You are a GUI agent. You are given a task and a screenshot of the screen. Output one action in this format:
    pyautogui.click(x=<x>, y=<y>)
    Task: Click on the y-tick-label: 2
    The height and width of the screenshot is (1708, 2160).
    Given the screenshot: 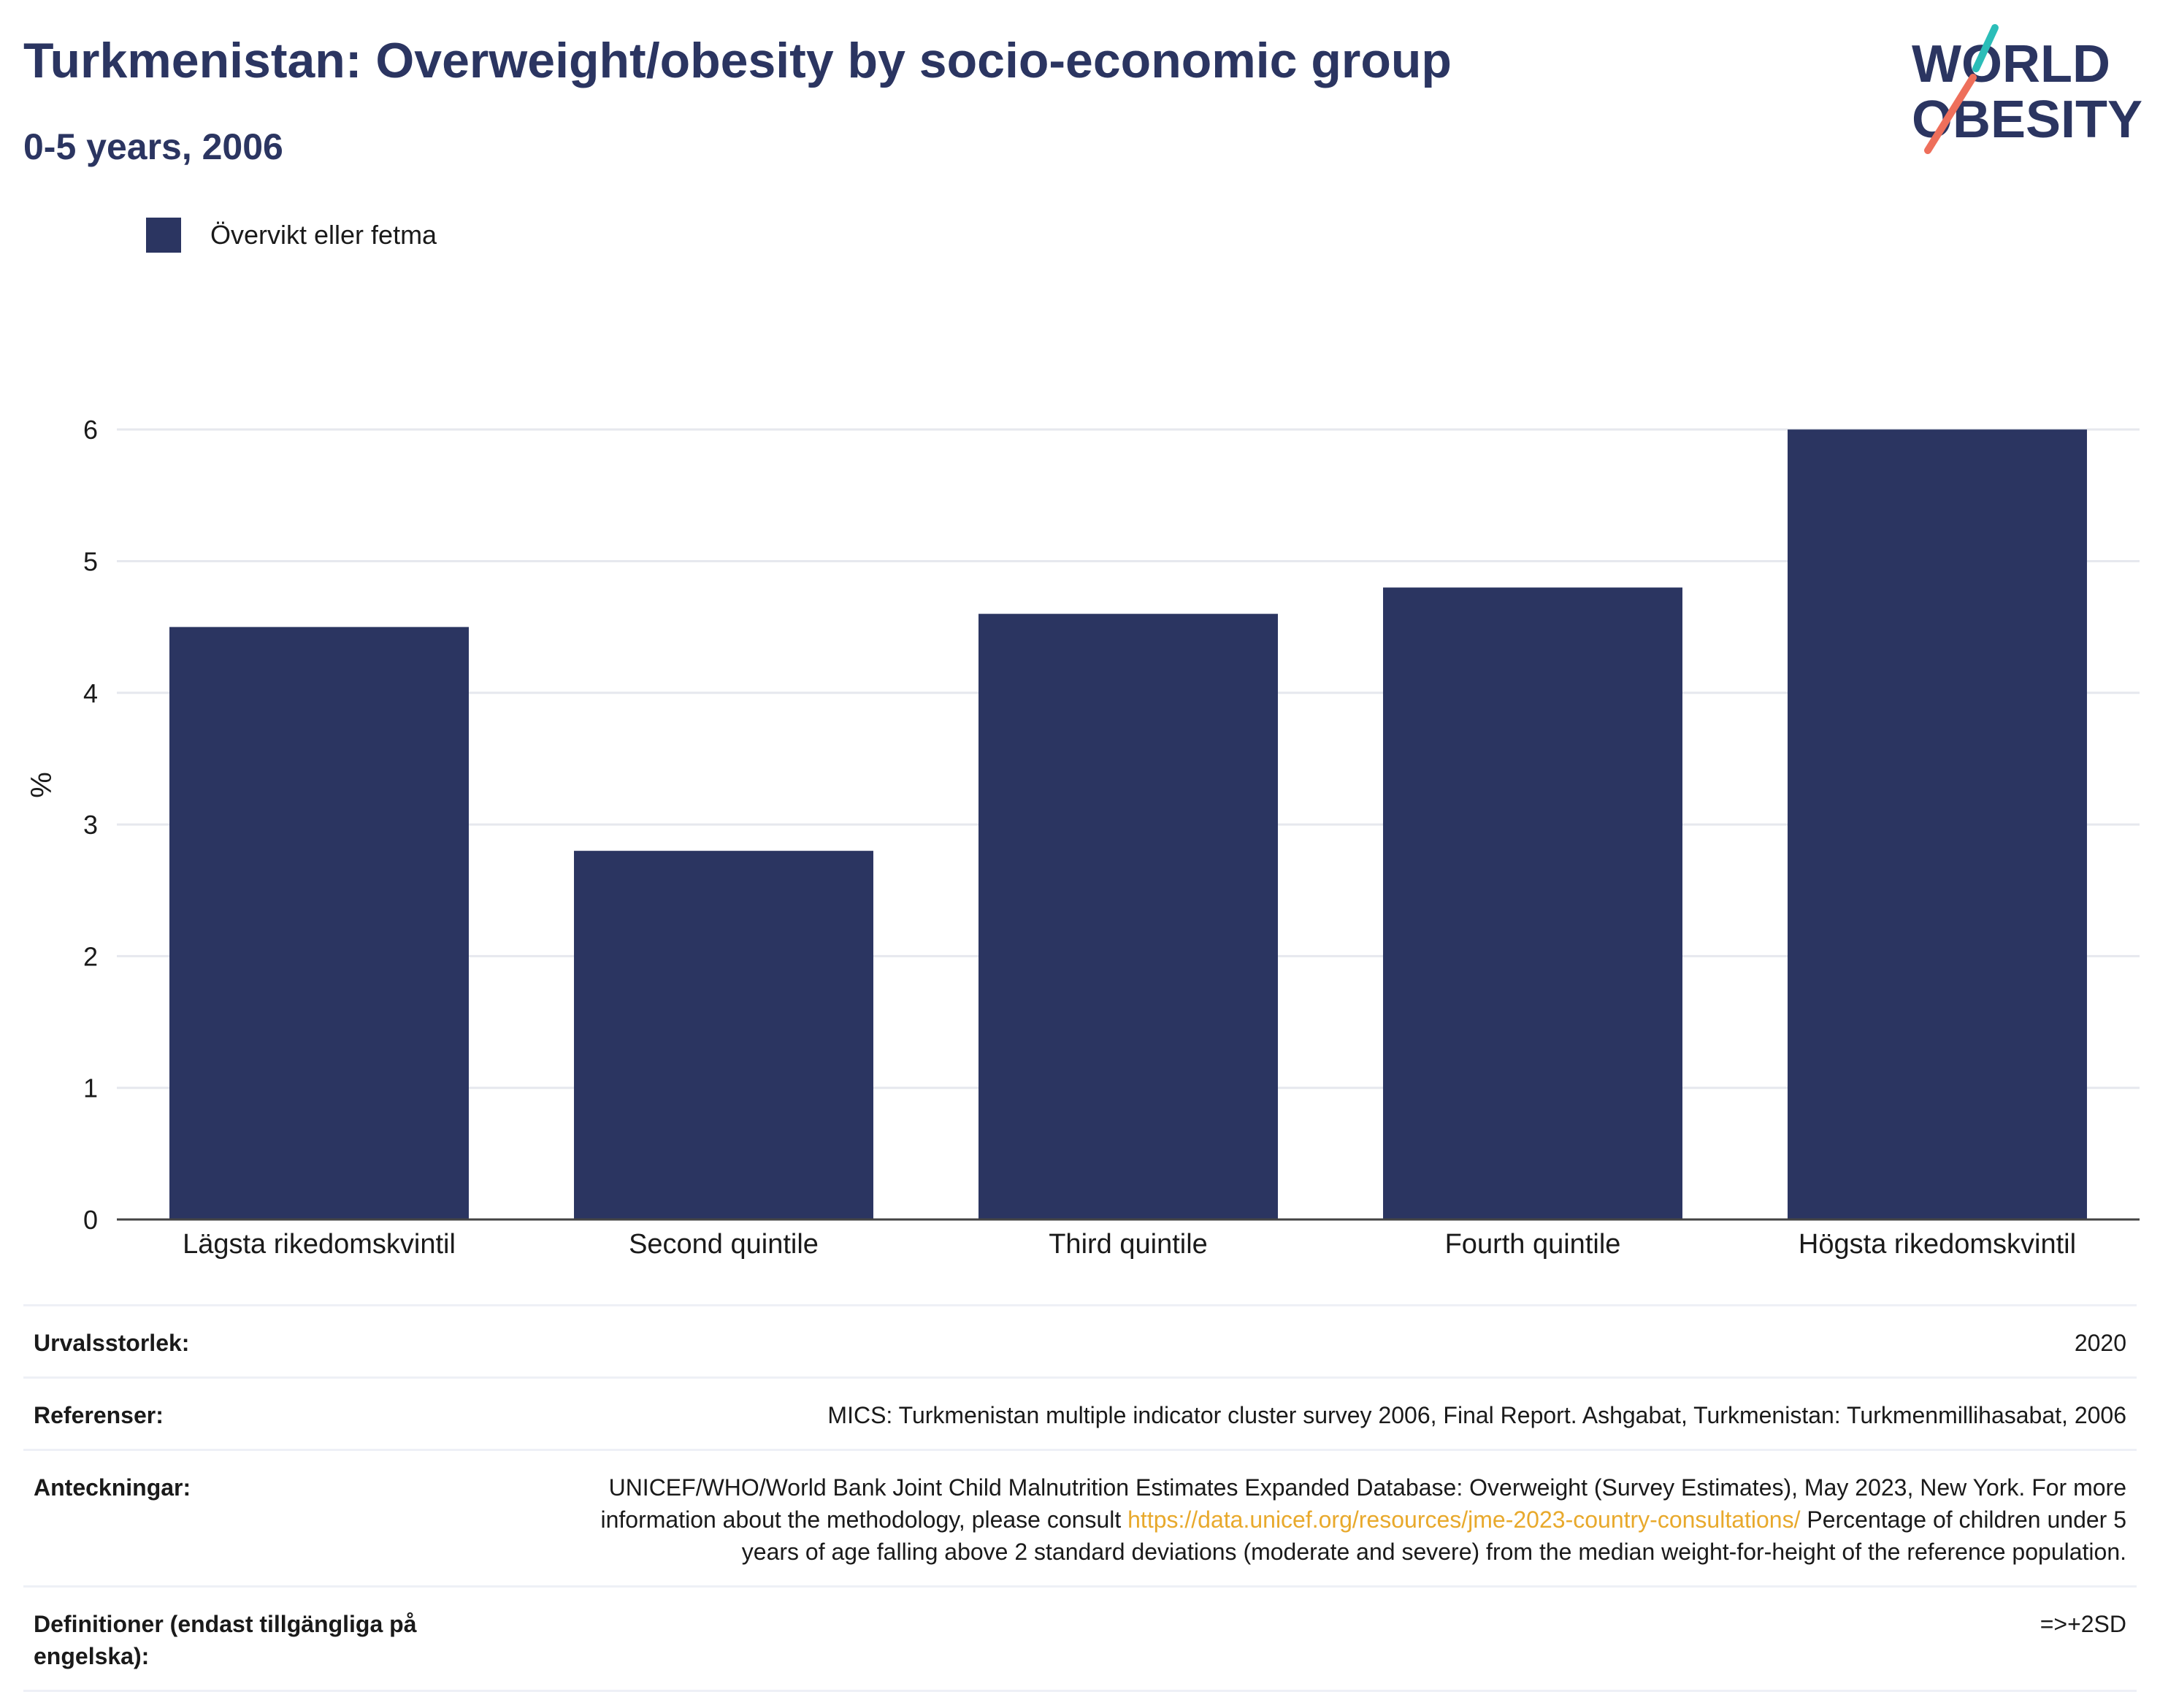 What is the action you would take?
    pyautogui.click(x=90, y=956)
    